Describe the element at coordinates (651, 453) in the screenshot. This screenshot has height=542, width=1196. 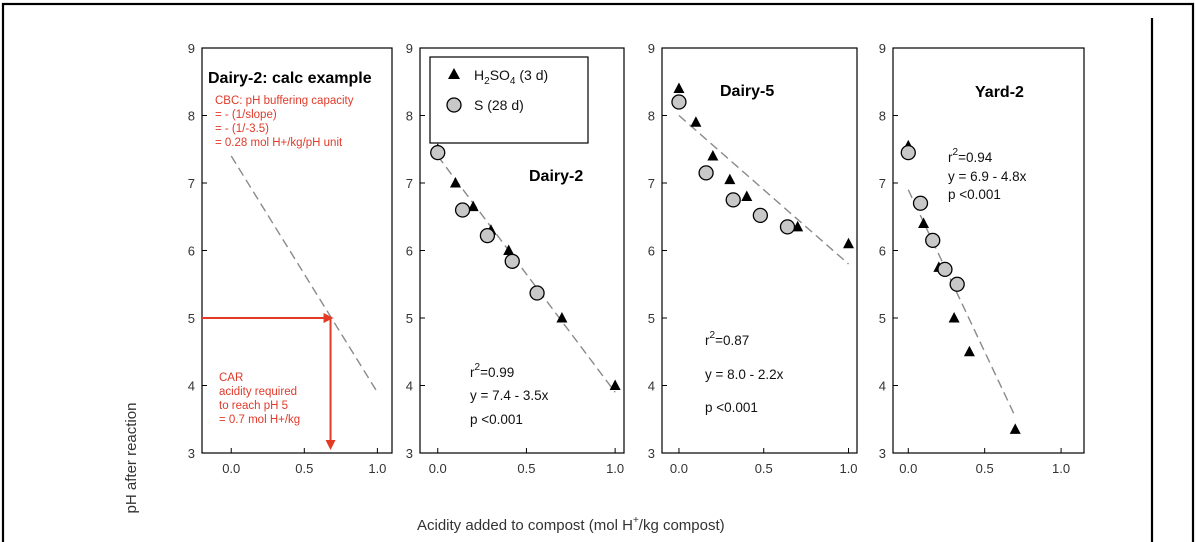
I see `dairy5-y-tick-label: 3` at that location.